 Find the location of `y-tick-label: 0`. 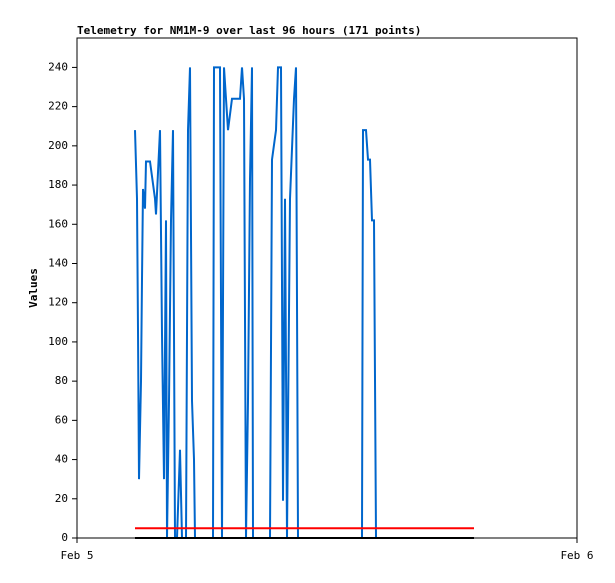

y-tick-label: 0 is located at coordinates (64, 537).